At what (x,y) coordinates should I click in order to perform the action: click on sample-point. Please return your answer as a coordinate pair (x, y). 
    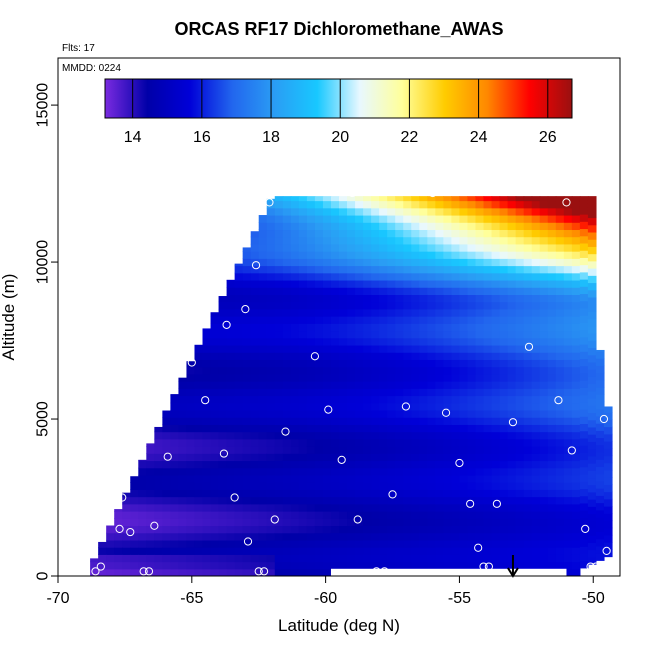
    Looking at the image, I should click on (205, 400).